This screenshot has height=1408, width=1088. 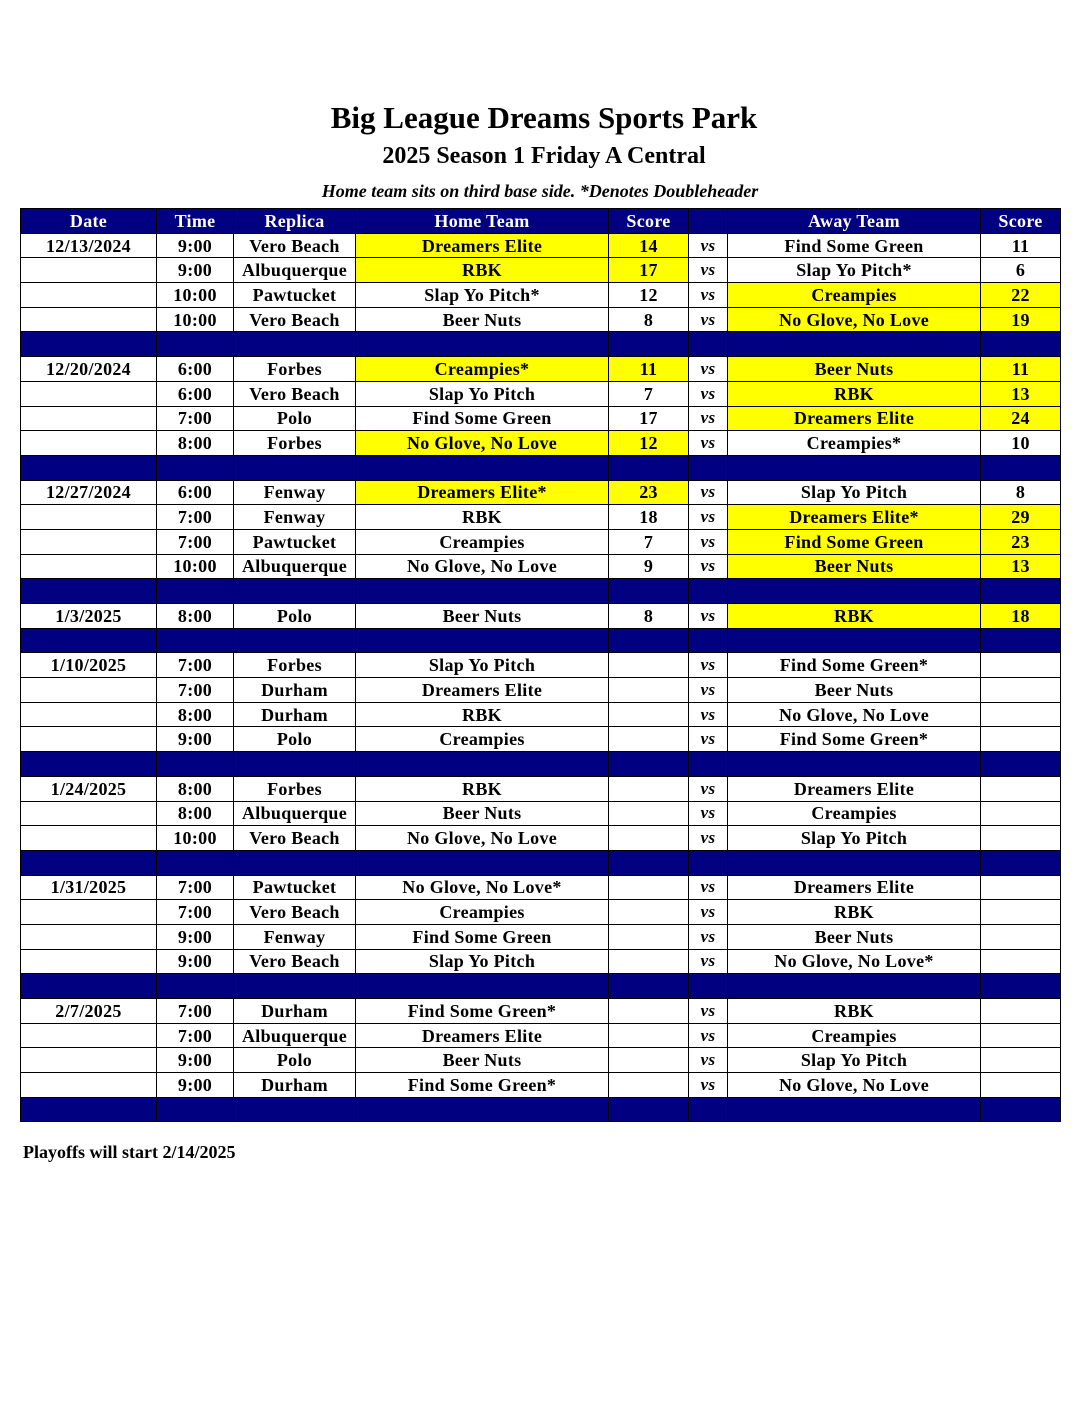 What do you see at coordinates (854, 221) in the screenshot?
I see `col-away-team: Away Team` at bounding box center [854, 221].